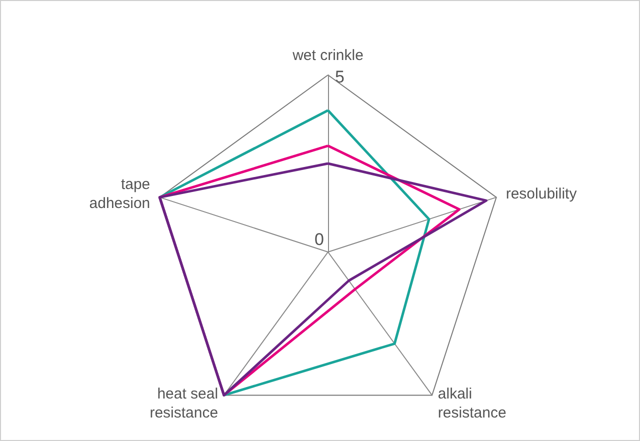 The width and height of the screenshot is (640, 441). Describe the element at coordinates (472, 403) in the screenshot. I see `spoke-label: alkali resistance` at that location.